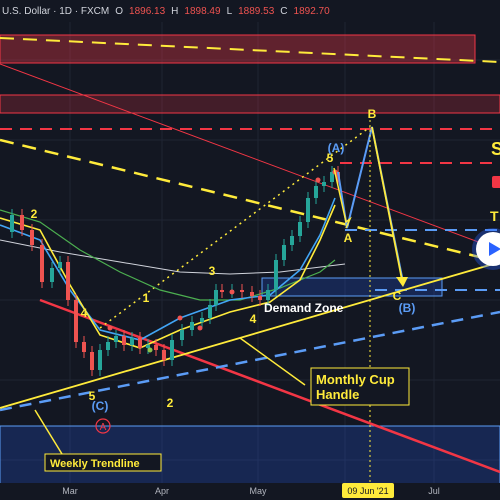 This screenshot has height=500, width=500. What do you see at coordinates (258, 491) in the screenshot?
I see `x-tick-label: May` at bounding box center [258, 491].